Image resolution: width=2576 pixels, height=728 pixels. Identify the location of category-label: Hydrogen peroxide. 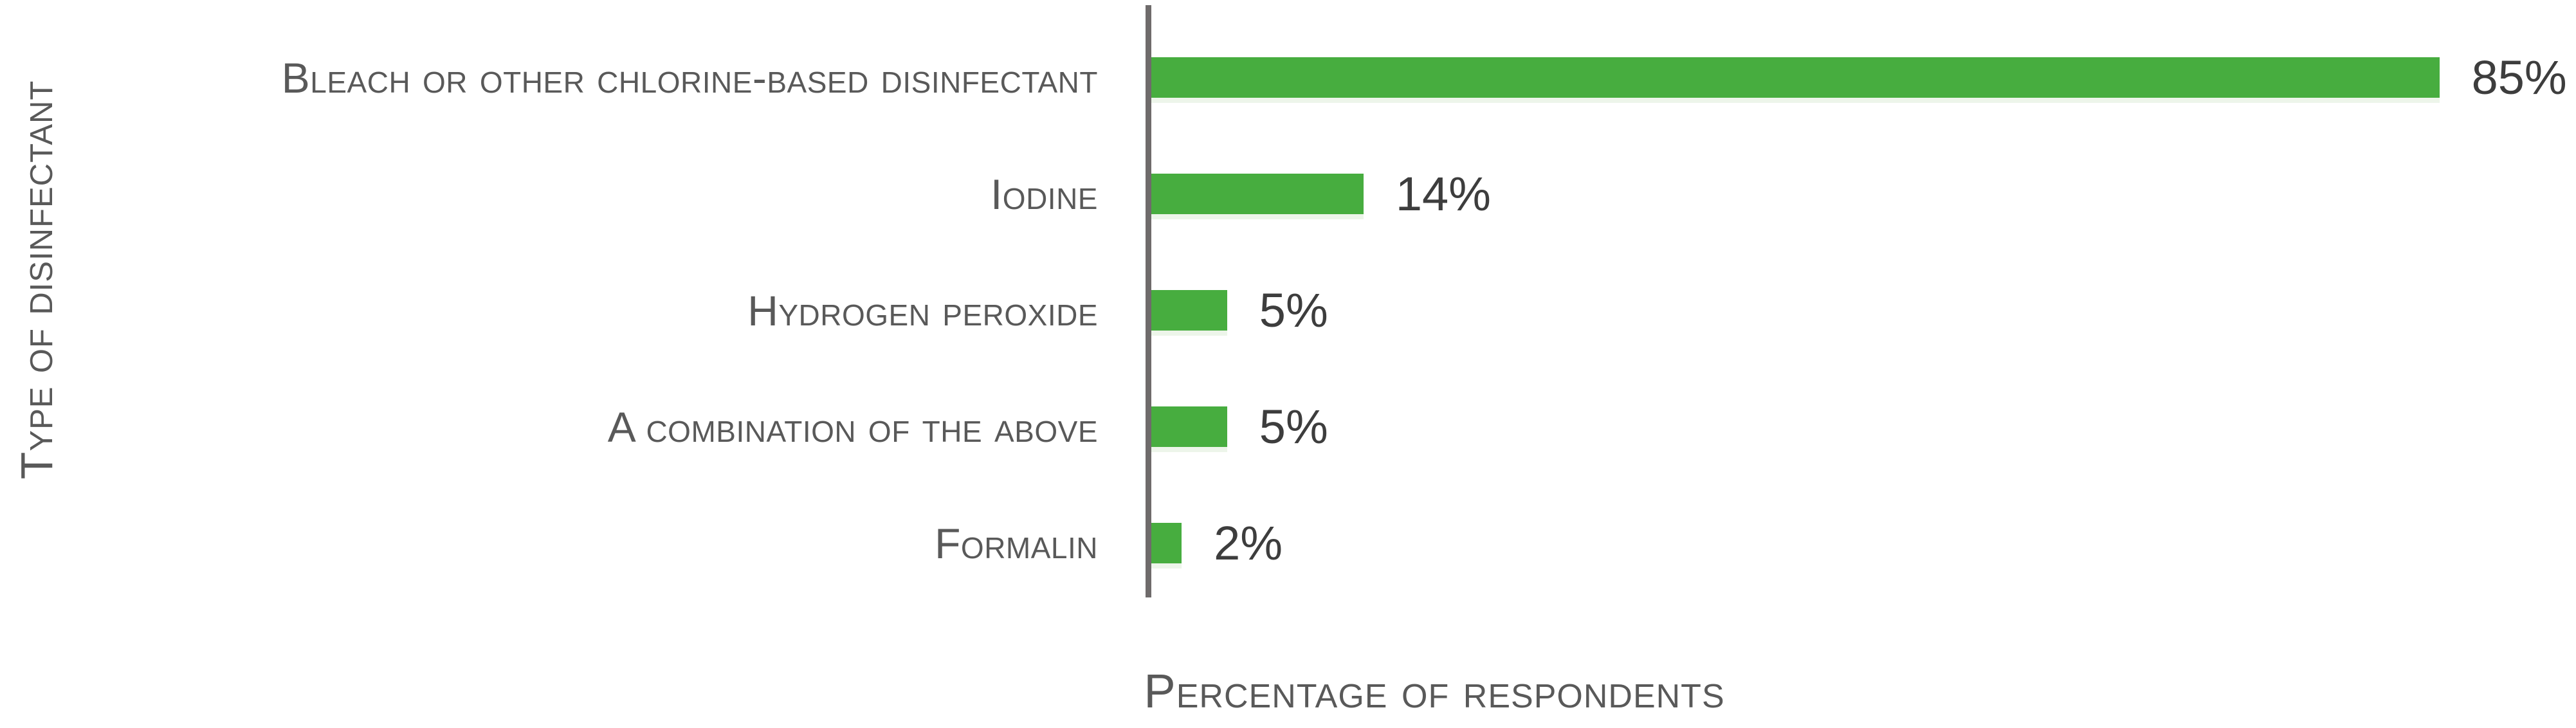
(923, 310).